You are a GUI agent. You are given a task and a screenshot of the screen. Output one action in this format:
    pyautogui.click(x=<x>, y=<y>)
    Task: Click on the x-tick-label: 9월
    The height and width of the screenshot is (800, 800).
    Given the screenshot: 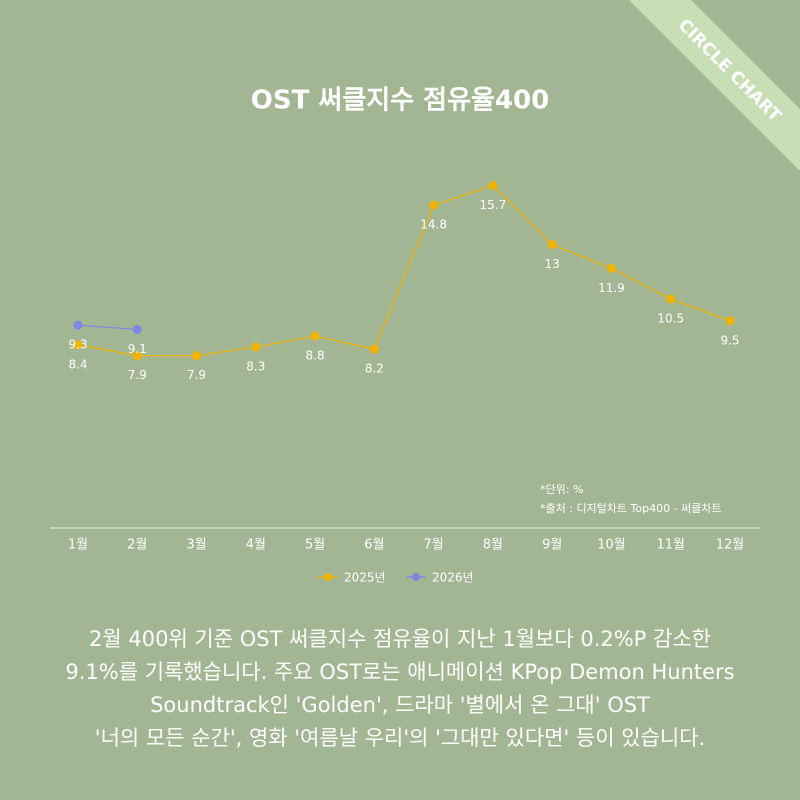 What is the action you would take?
    pyautogui.click(x=552, y=545)
    